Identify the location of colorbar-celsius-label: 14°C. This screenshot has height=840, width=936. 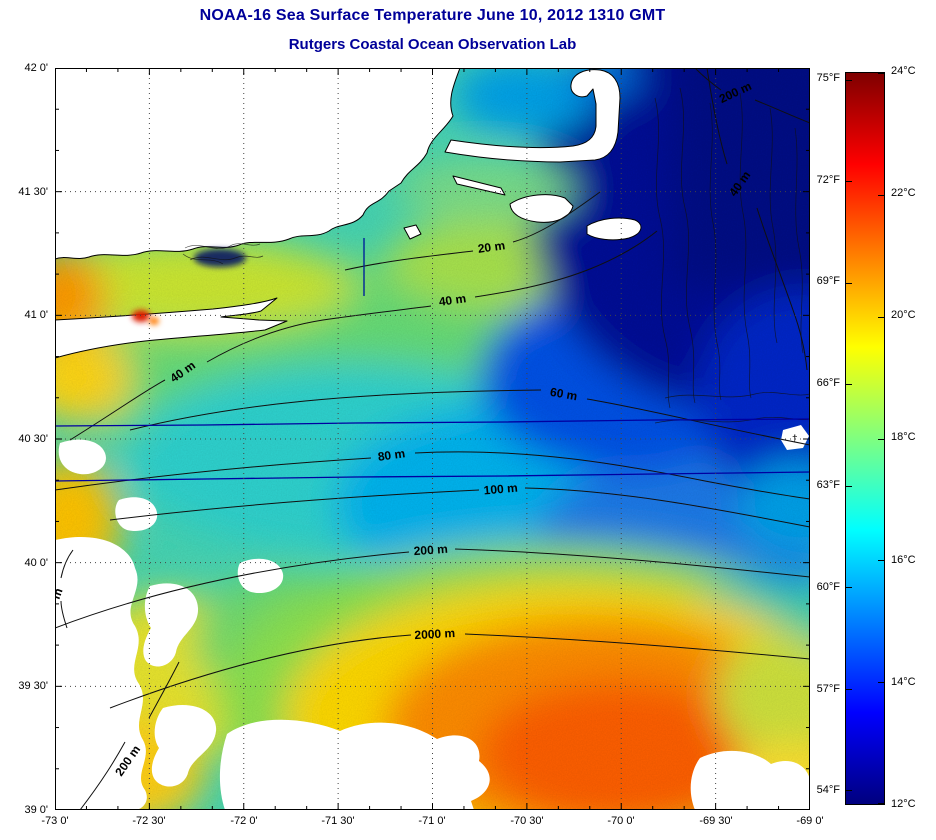
(903, 682).